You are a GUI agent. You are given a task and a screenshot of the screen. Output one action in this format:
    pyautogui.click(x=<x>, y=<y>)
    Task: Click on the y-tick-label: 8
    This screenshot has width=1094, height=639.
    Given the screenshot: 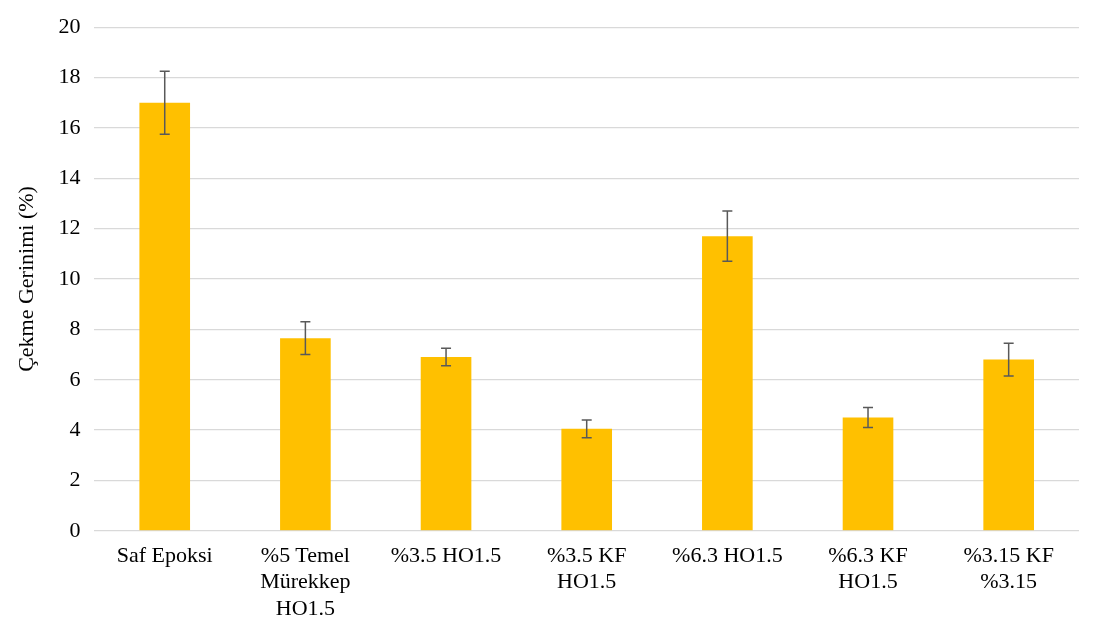 What is the action you would take?
    pyautogui.click(x=75, y=328)
    